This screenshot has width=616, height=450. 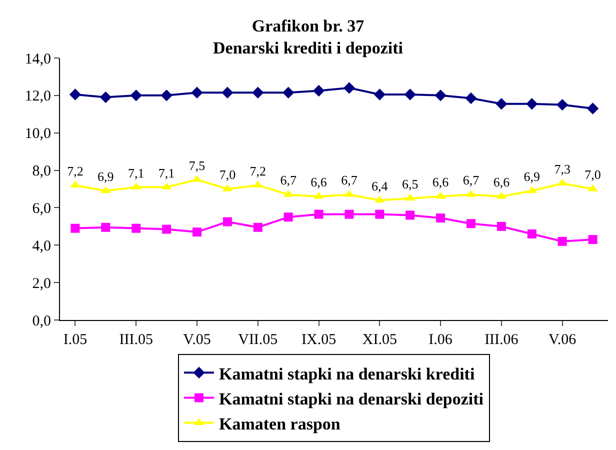 What do you see at coordinates (347, 374) in the screenshot?
I see `legend-label: Kamatni stapki na denarski krediti` at bounding box center [347, 374].